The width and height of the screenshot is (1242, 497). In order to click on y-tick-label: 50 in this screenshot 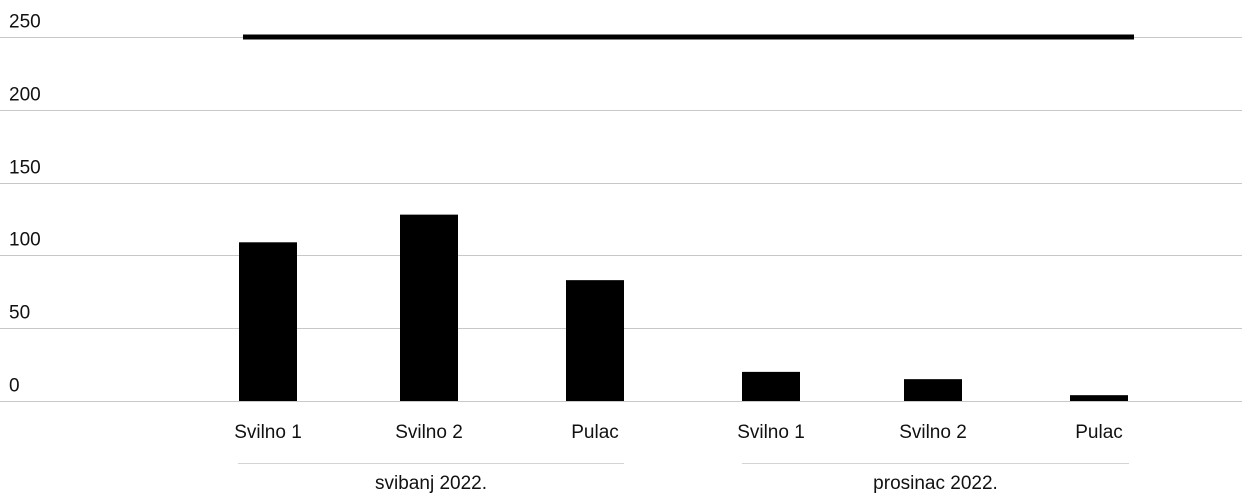, I will do `click(19, 313)`.